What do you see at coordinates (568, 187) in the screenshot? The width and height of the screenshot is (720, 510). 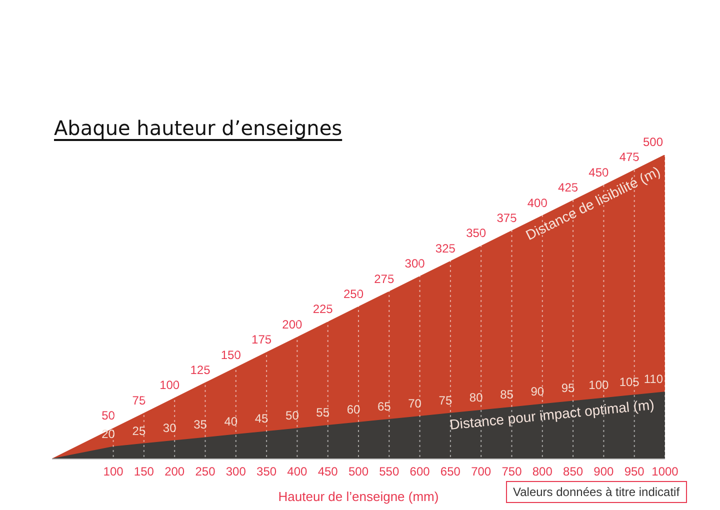 I see `data-label: 425` at bounding box center [568, 187].